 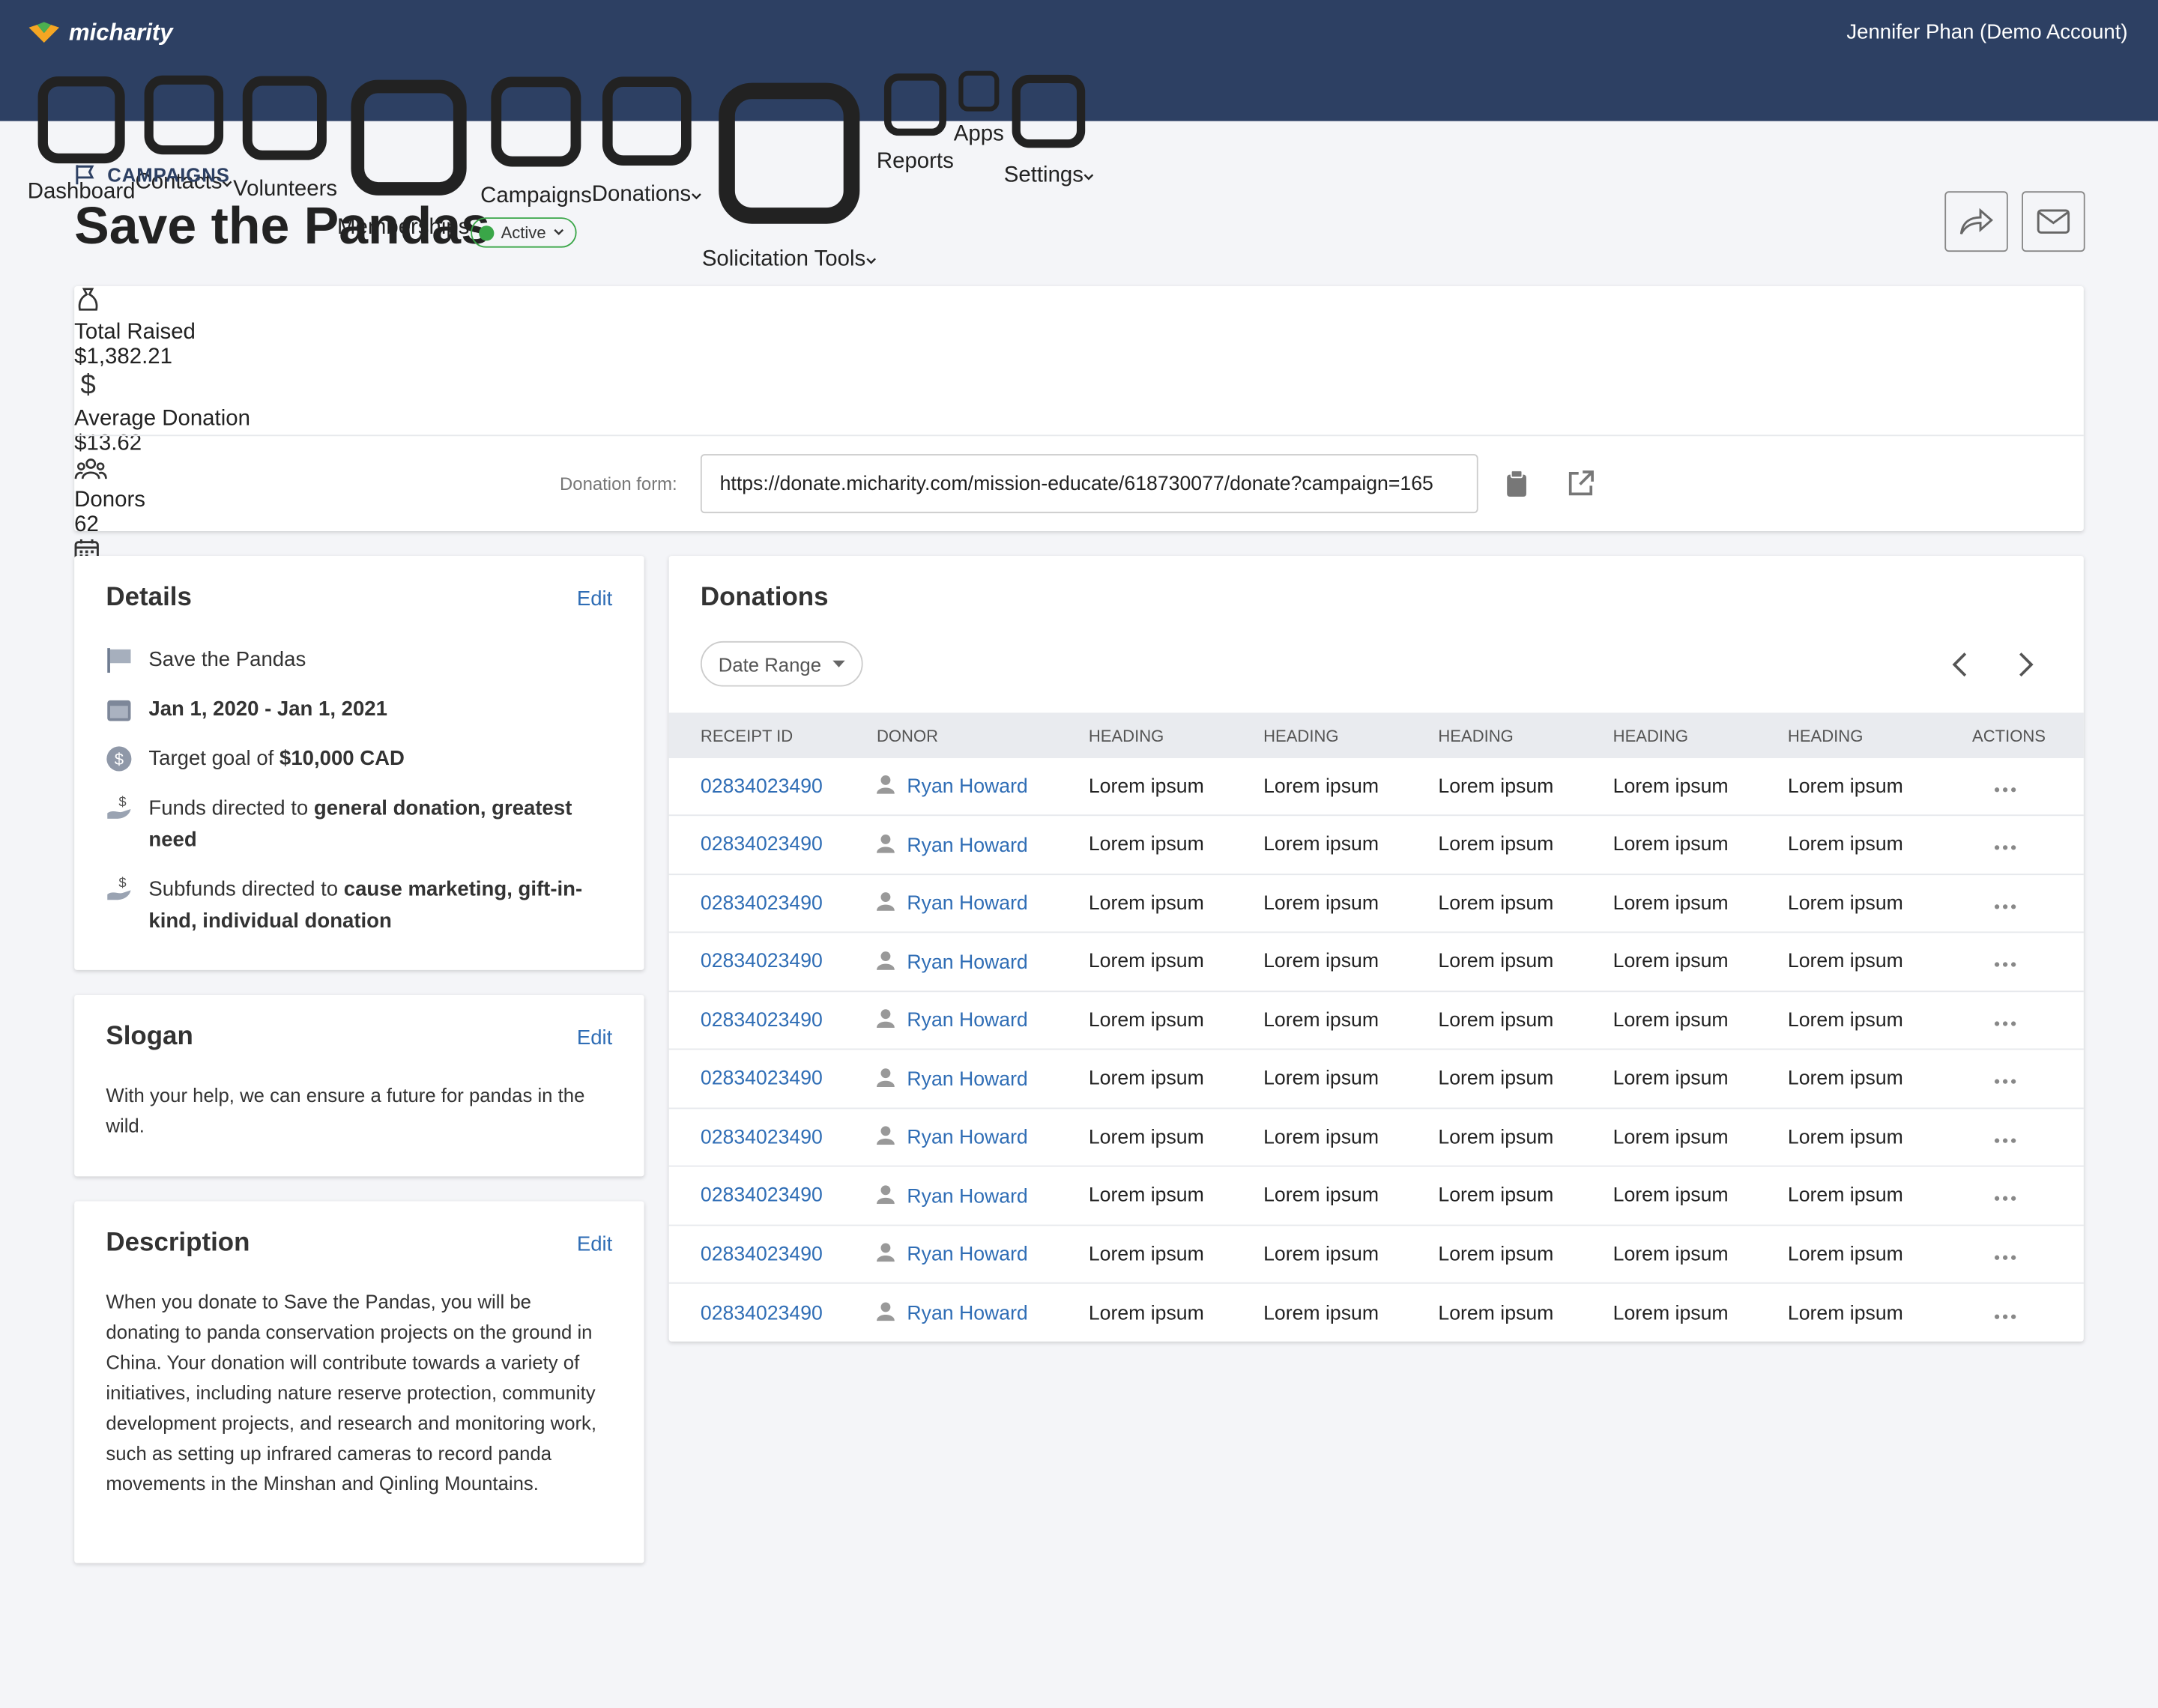 I want to click on column-header: HEADING, so click(x=1301, y=735).